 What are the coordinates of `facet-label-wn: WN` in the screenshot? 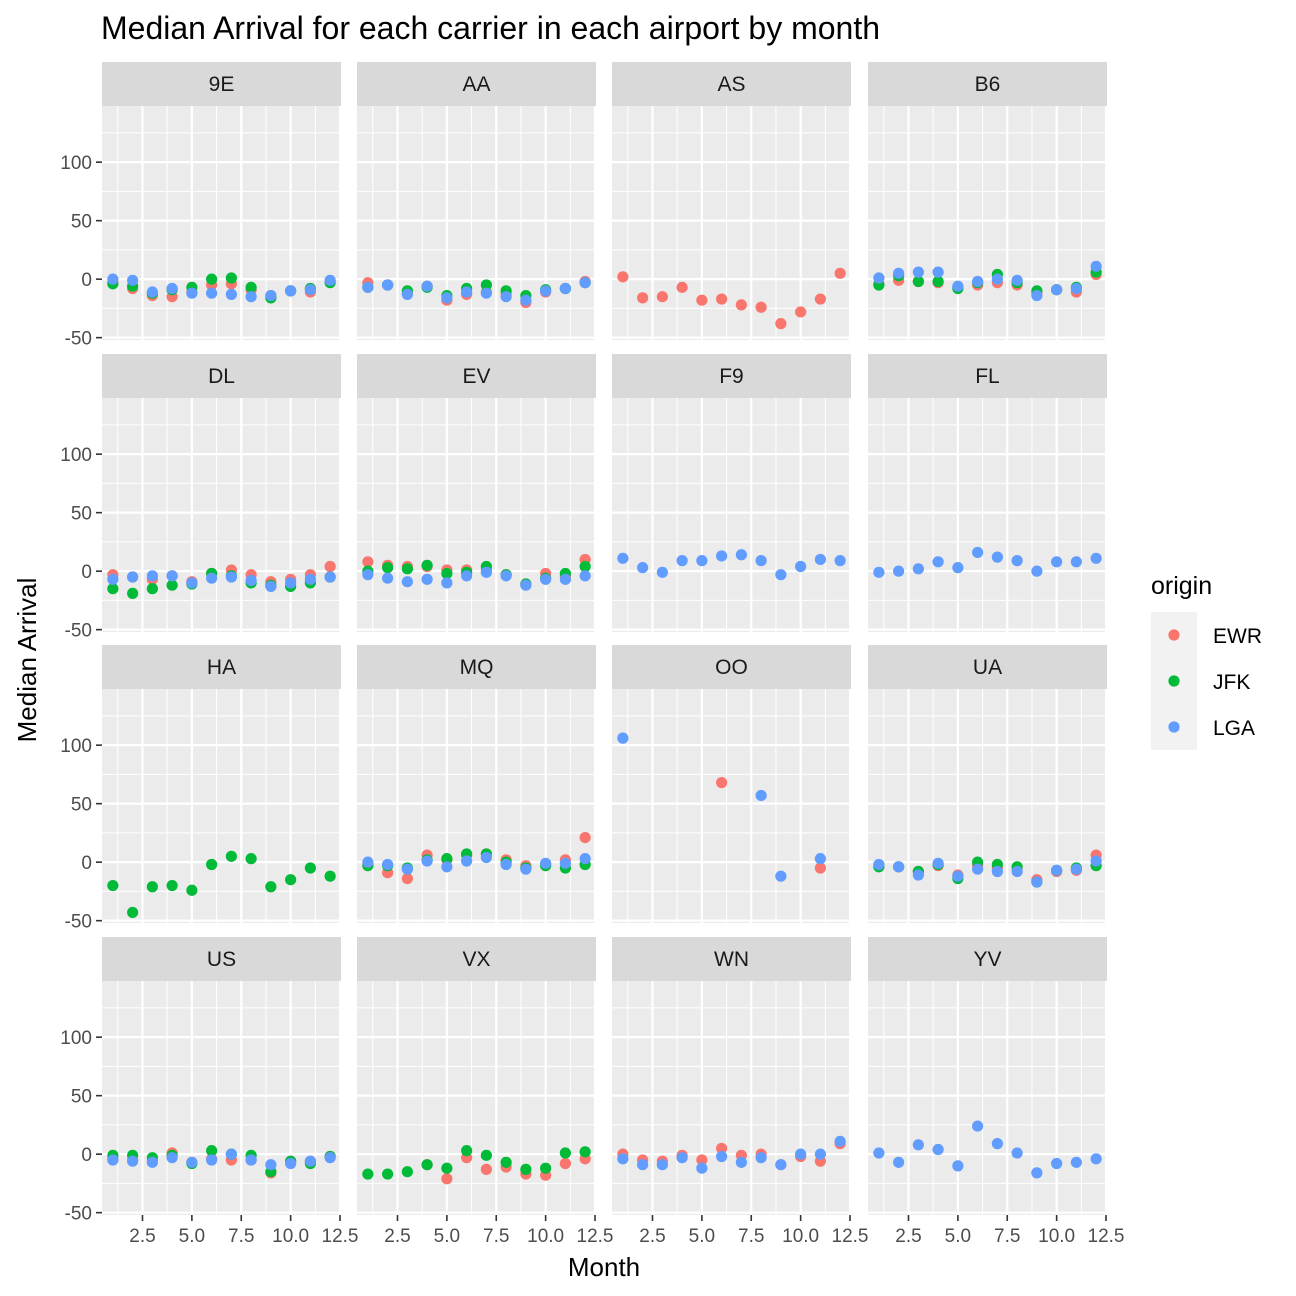 It's located at (731, 959).